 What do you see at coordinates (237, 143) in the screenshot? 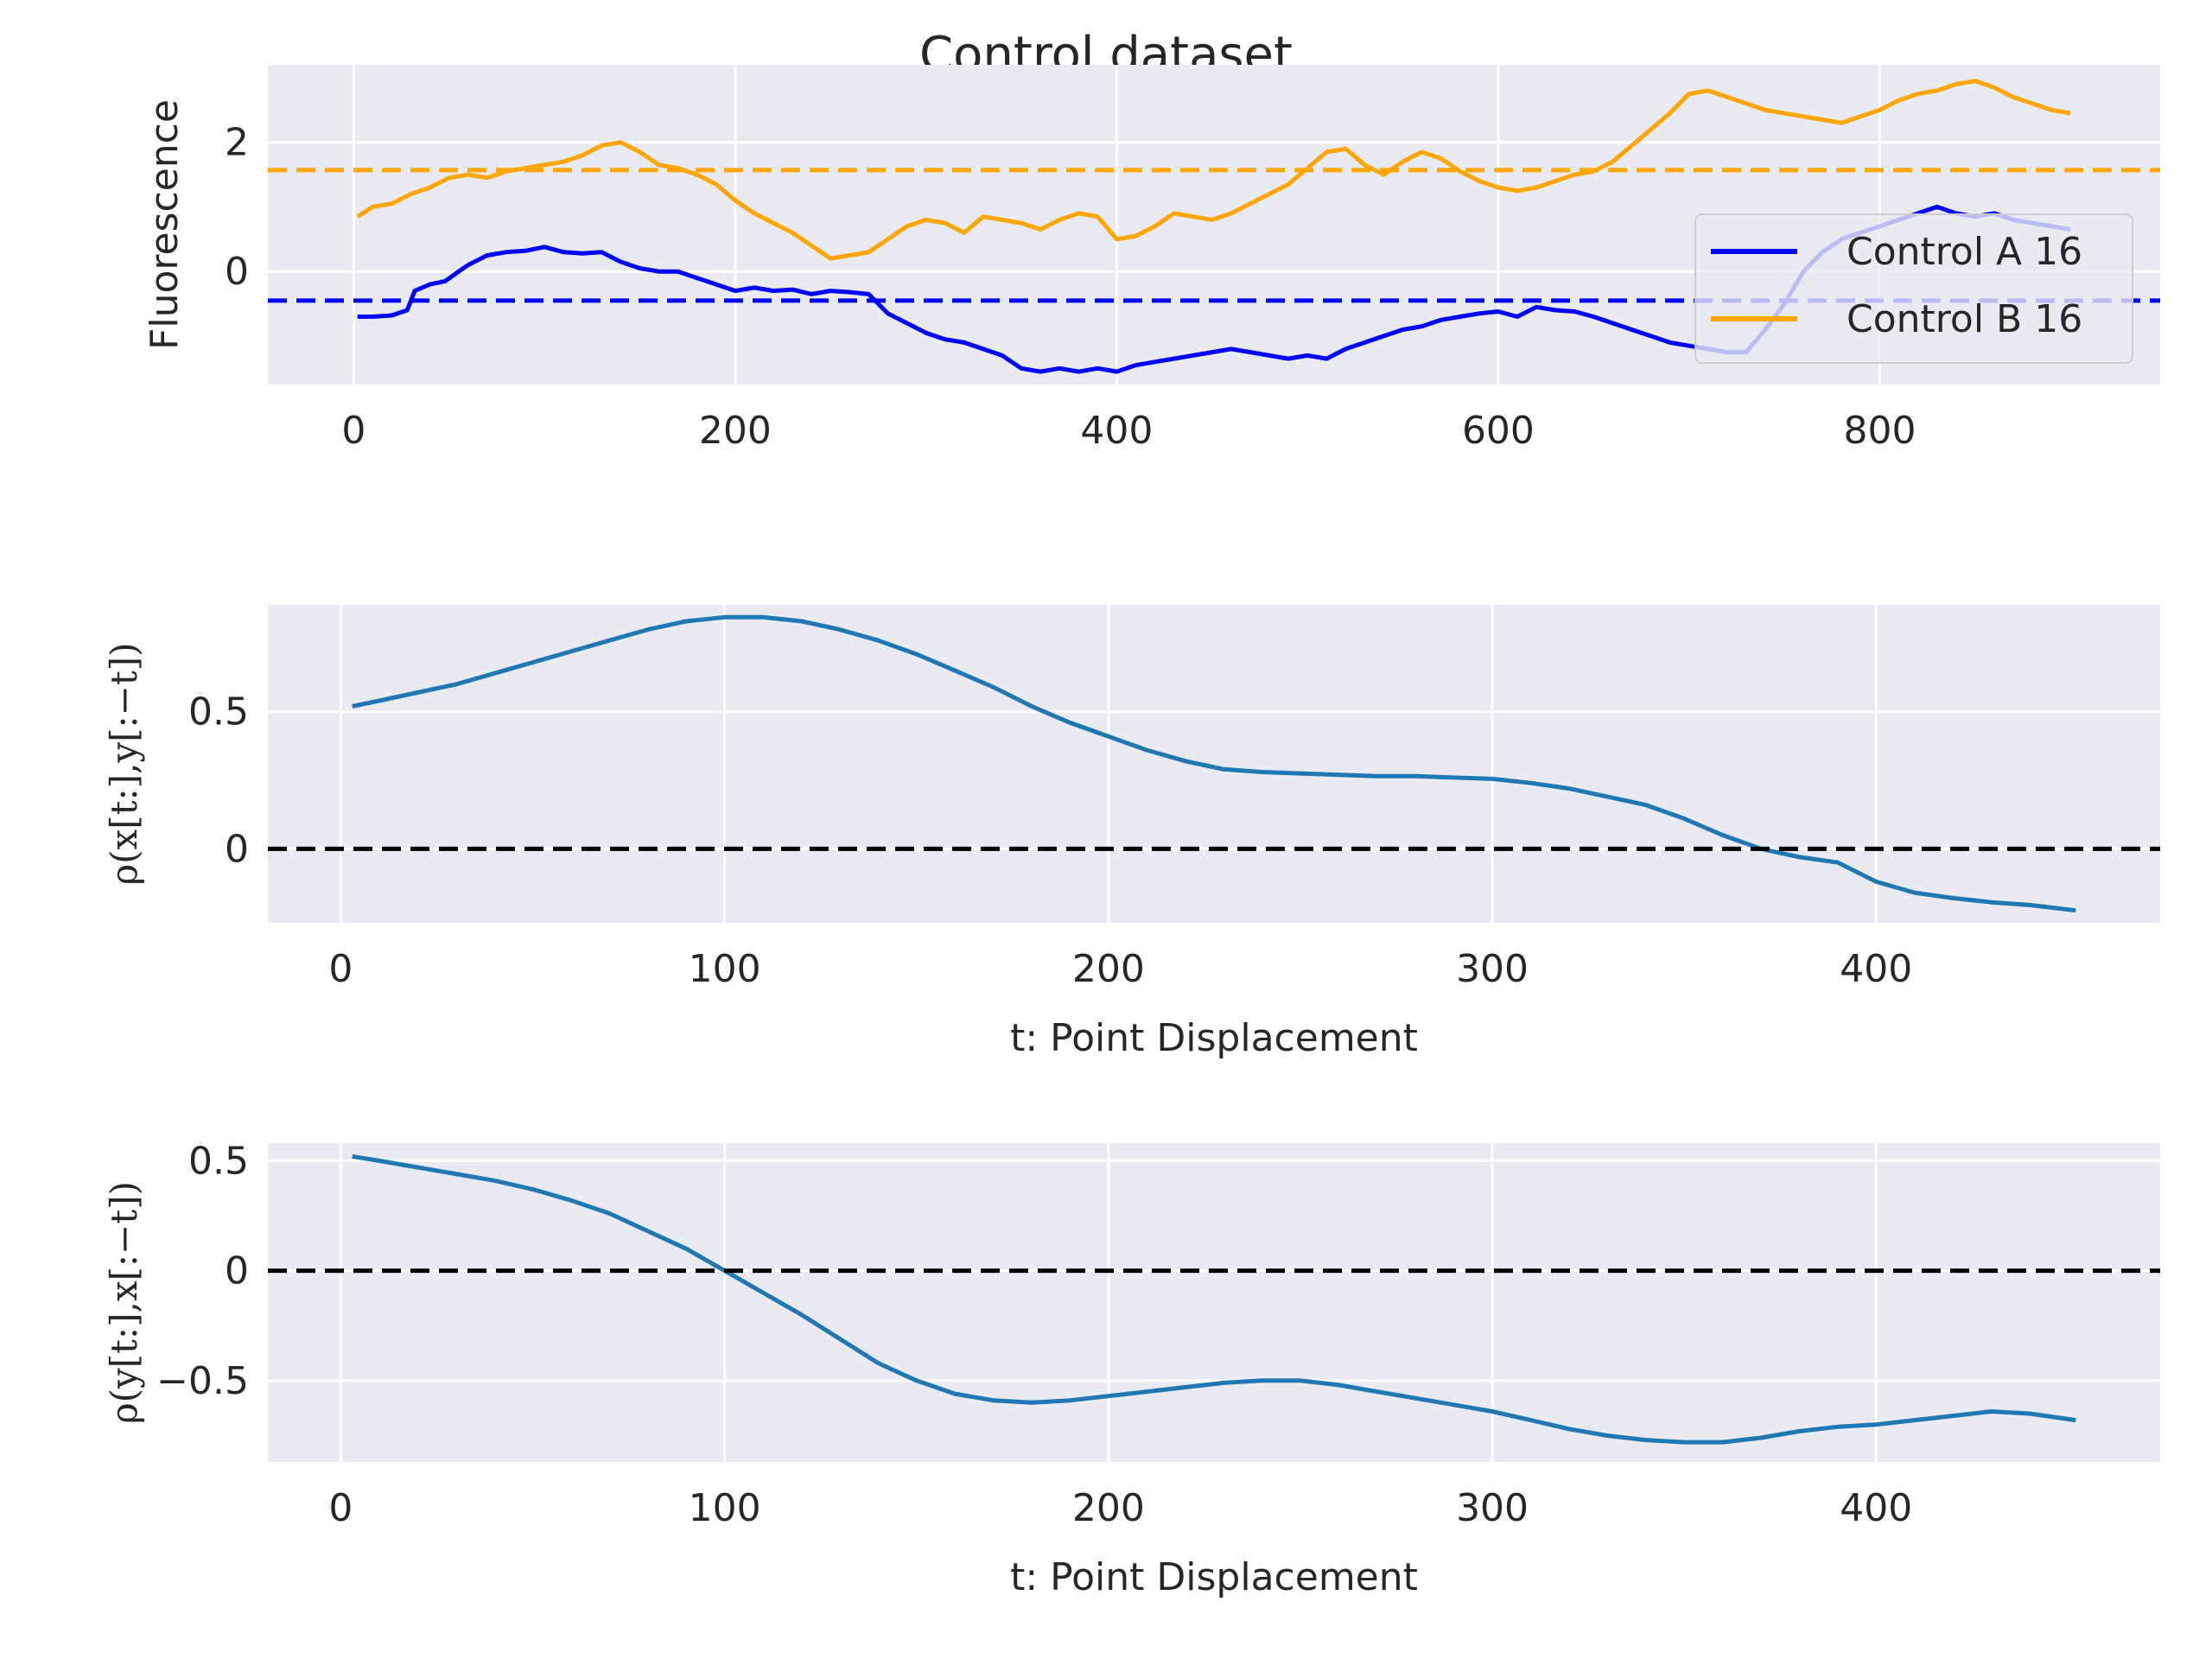
I see `y-tick-label: 2` at bounding box center [237, 143].